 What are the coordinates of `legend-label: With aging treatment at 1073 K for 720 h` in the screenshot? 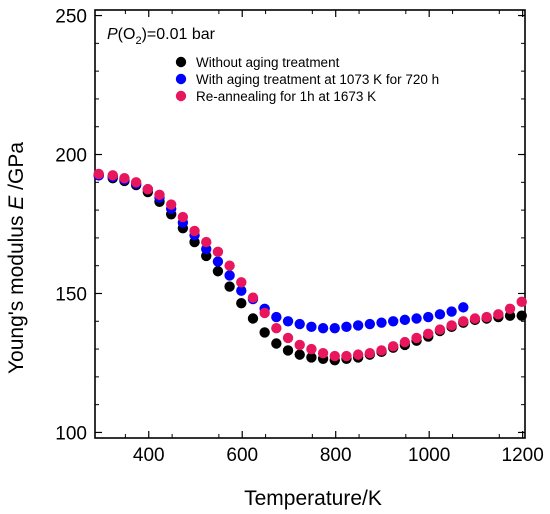 It's located at (317, 79).